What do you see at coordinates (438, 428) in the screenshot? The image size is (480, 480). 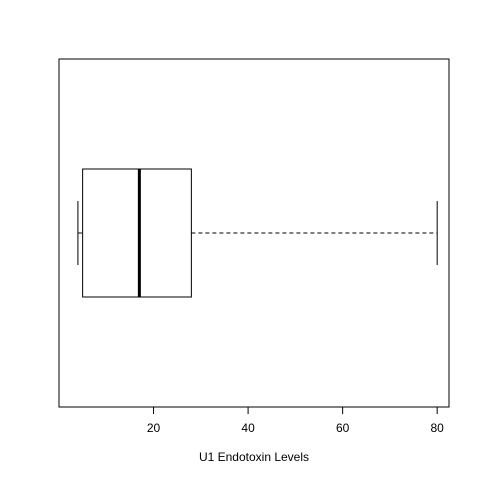 I see `x-tick-label: 80` at bounding box center [438, 428].